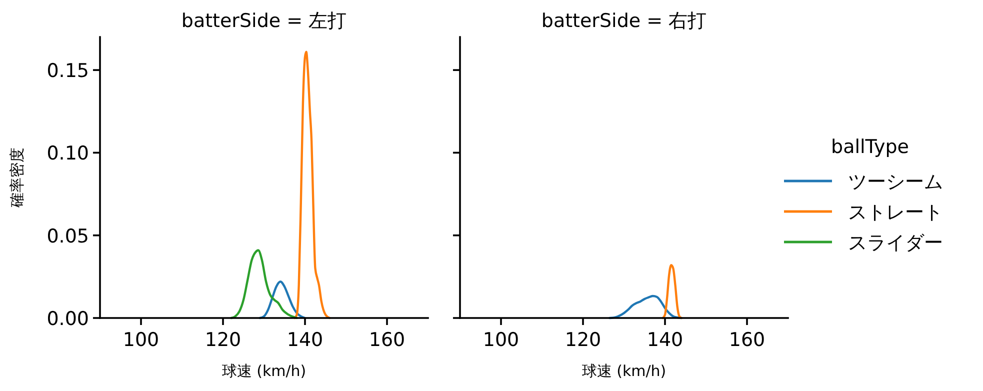 The image size is (983, 391). What do you see at coordinates (264, 21) in the screenshot?
I see `chart-title: batterSide = 左打` at bounding box center [264, 21].